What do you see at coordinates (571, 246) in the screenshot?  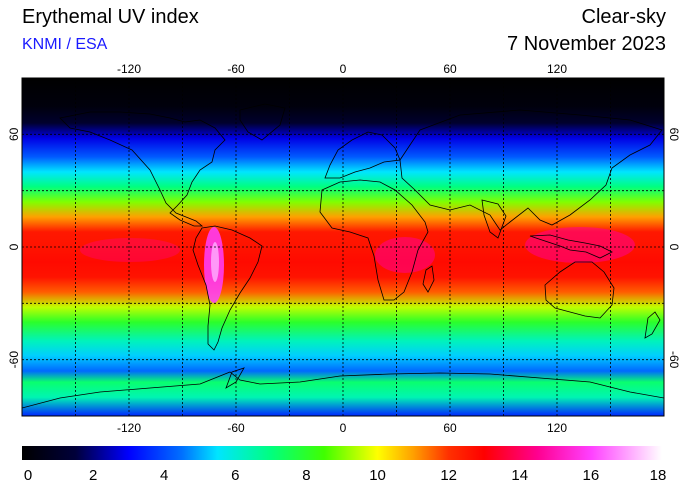 I see `coast-indonesia` at bounding box center [571, 246].